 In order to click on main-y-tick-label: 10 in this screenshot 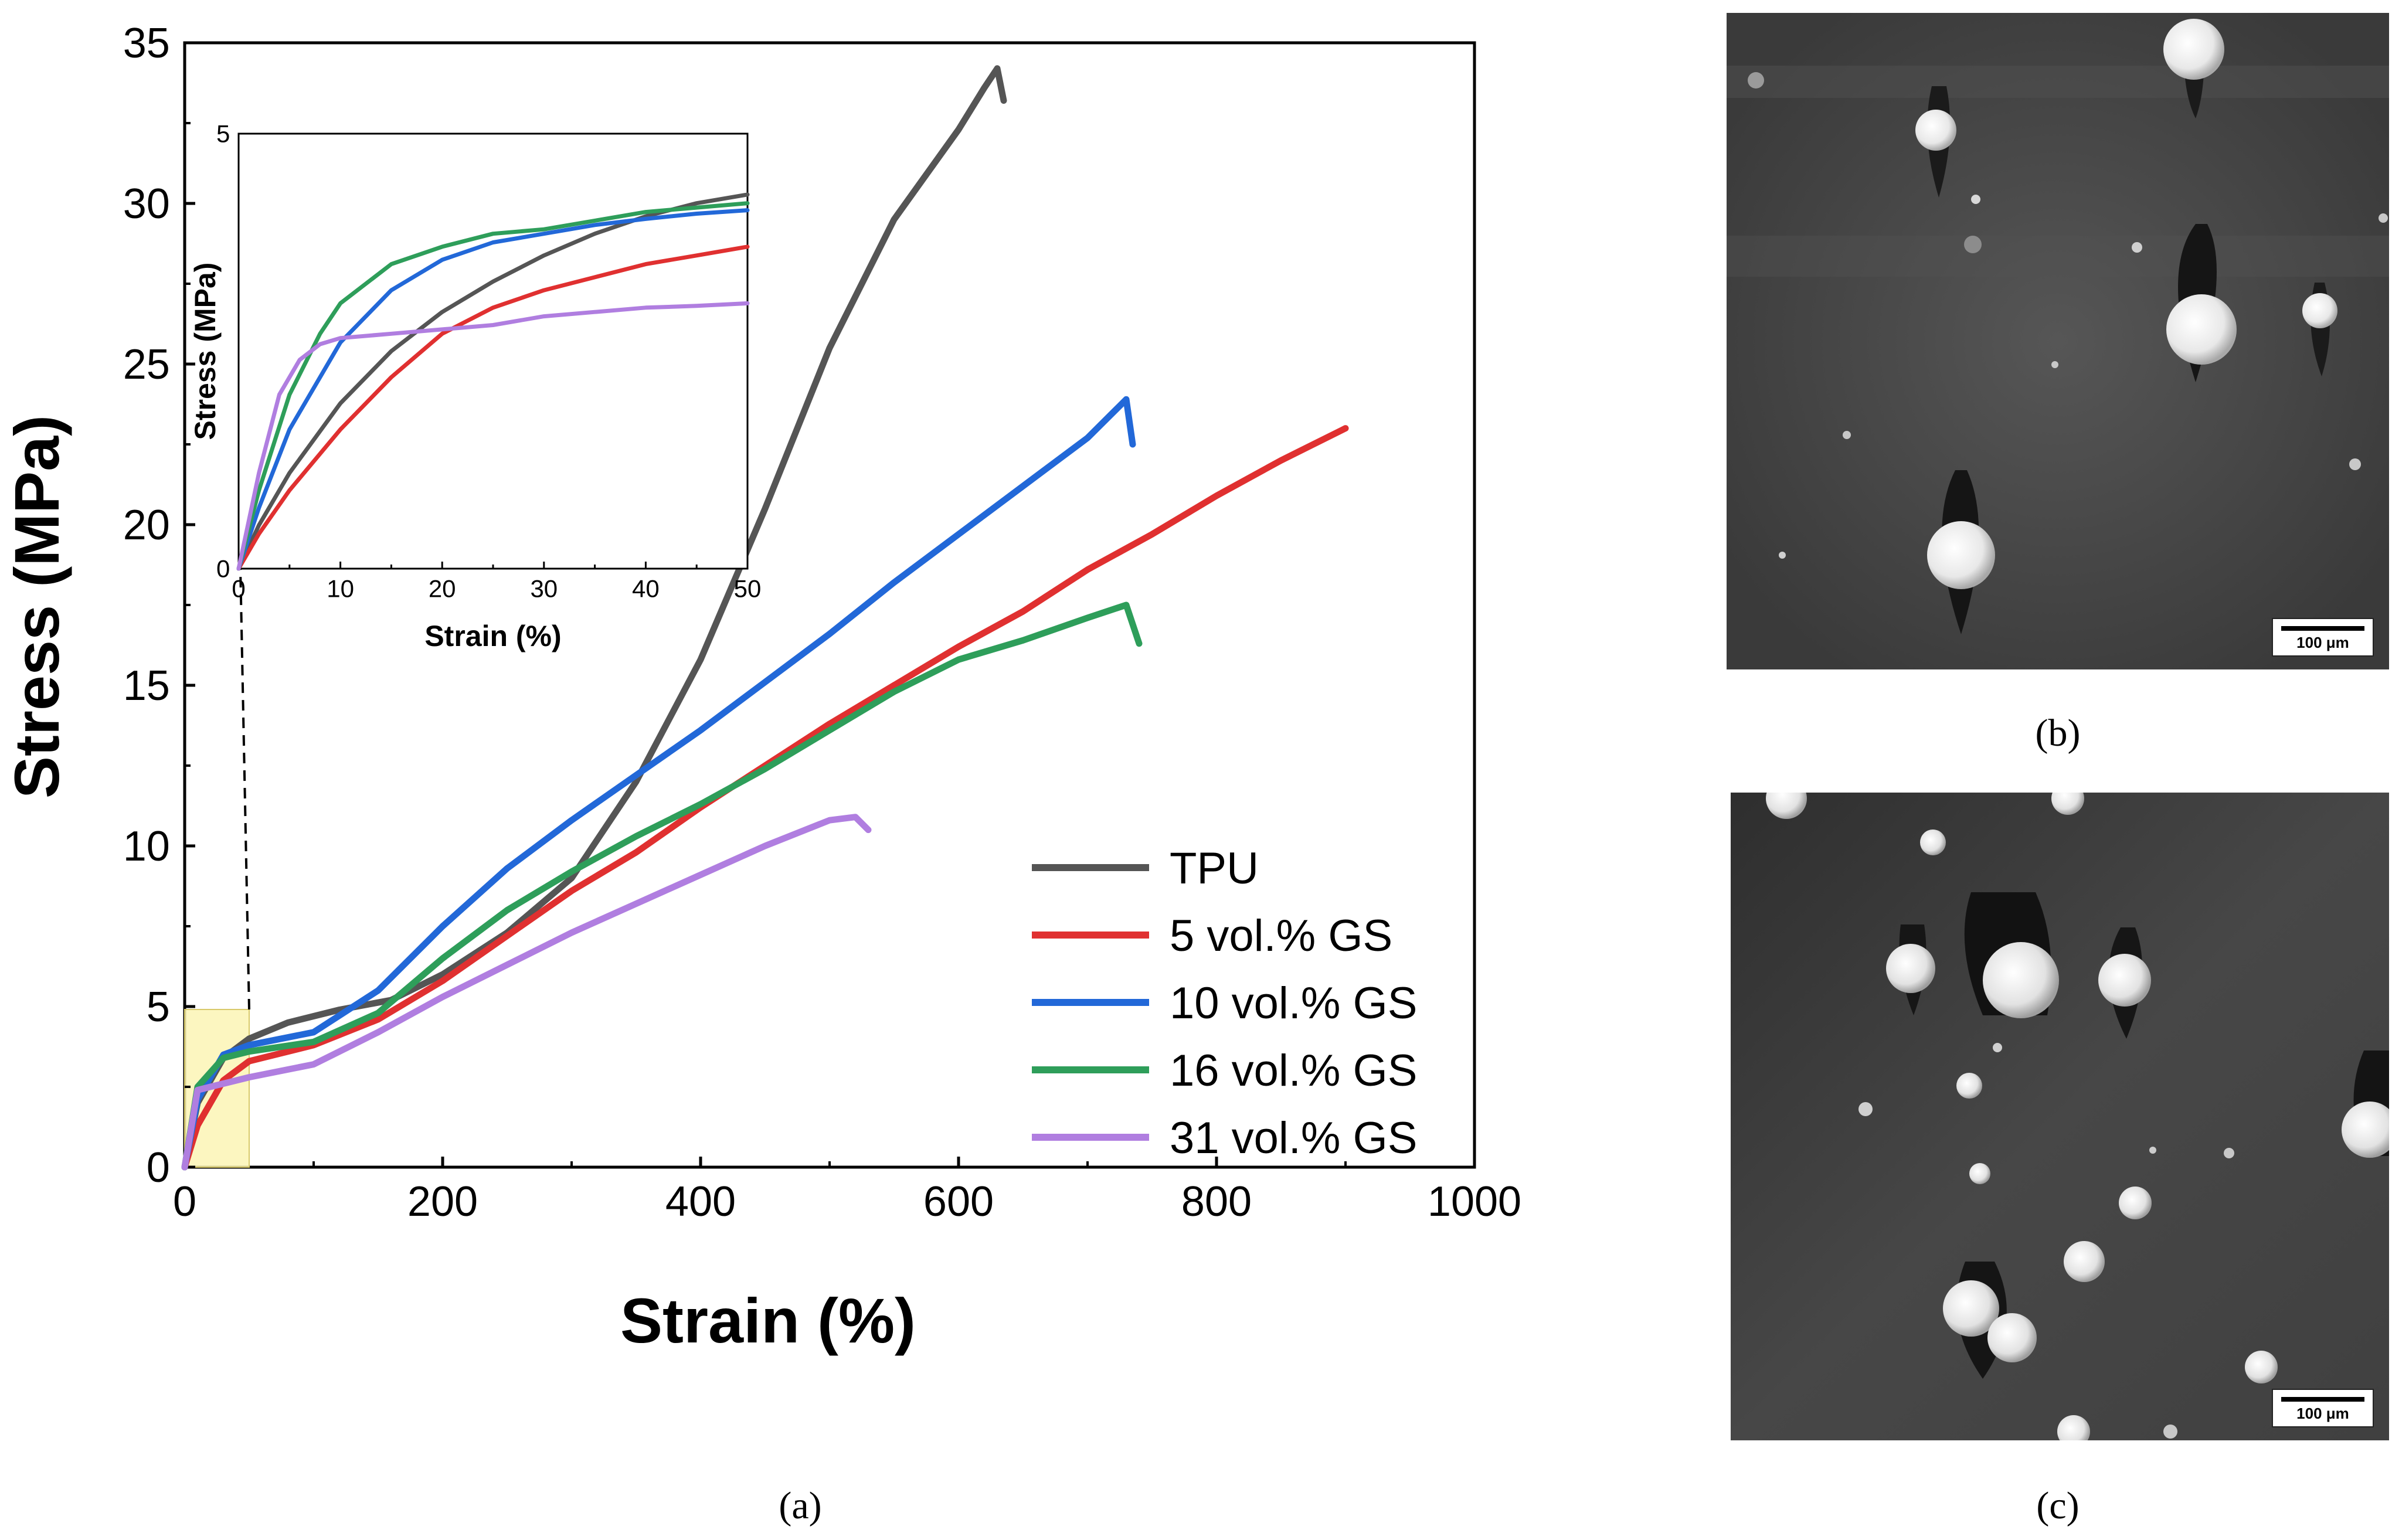, I will do `click(146, 847)`.